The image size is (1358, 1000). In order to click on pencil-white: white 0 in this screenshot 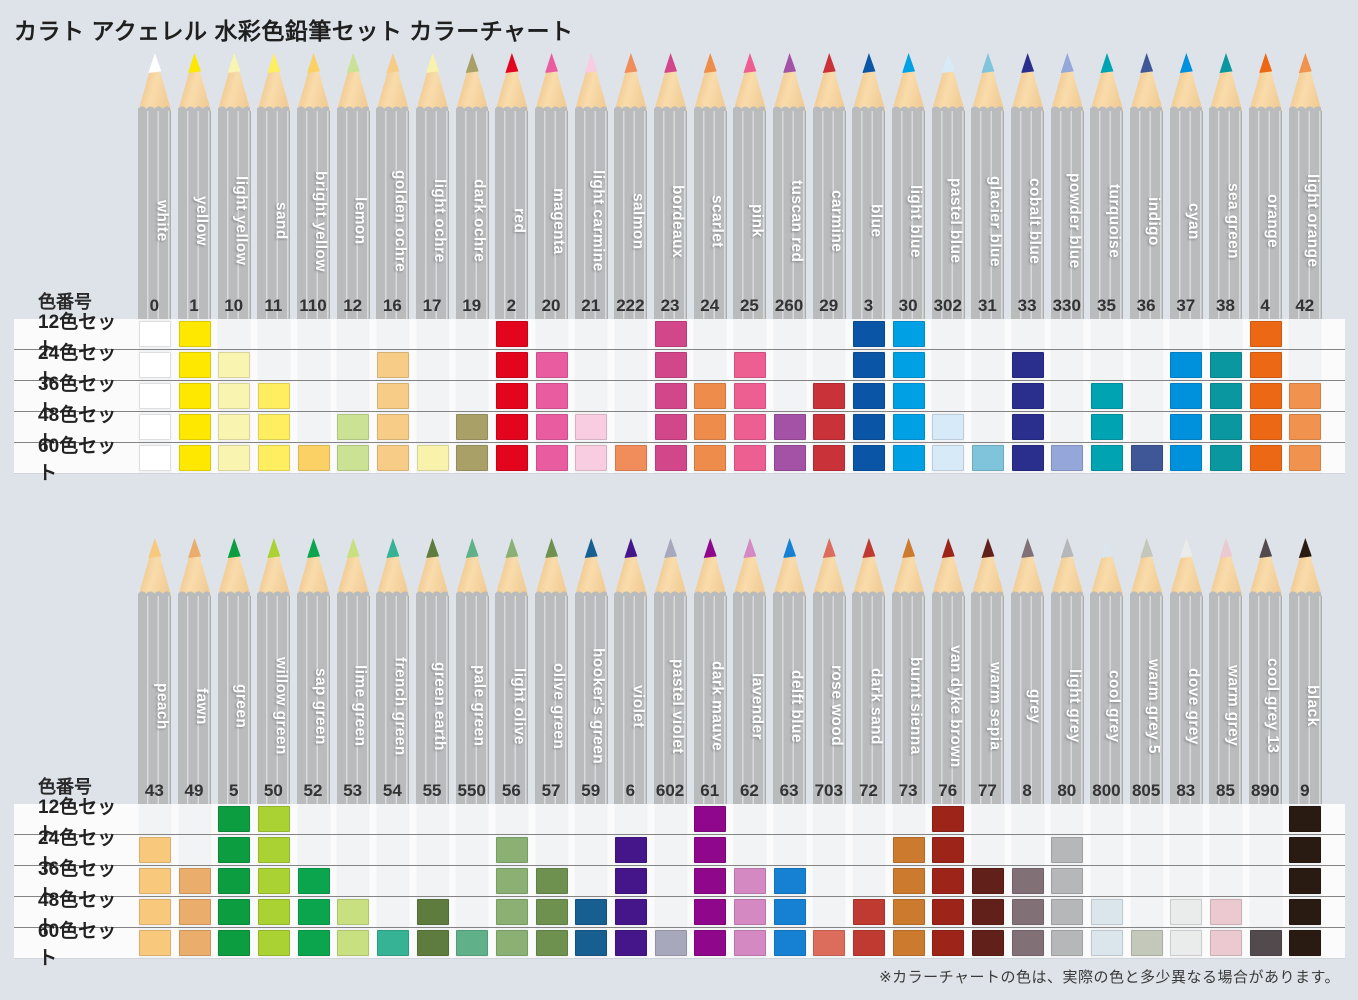, I will do `click(155, 186)`.